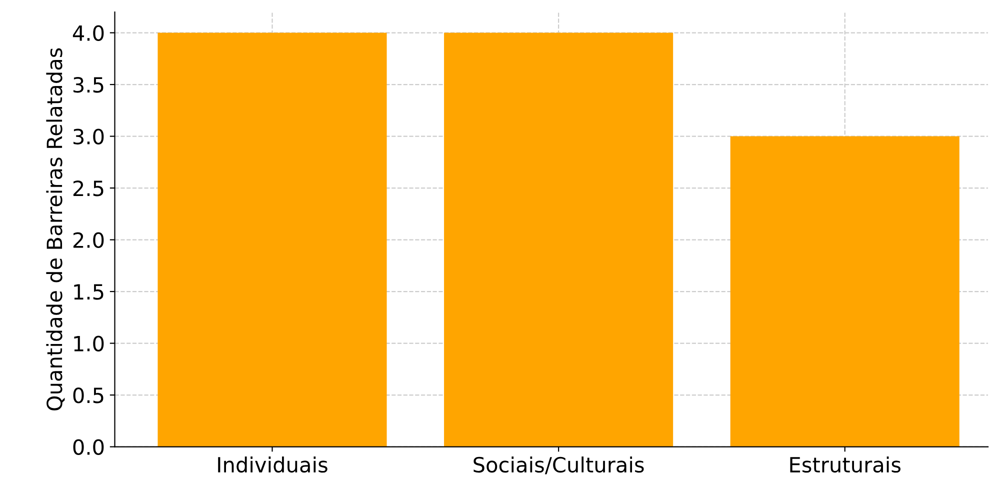 The height and width of the screenshot is (483, 998). What do you see at coordinates (89, 136) in the screenshot?
I see `y-tick-label: 3.0` at bounding box center [89, 136].